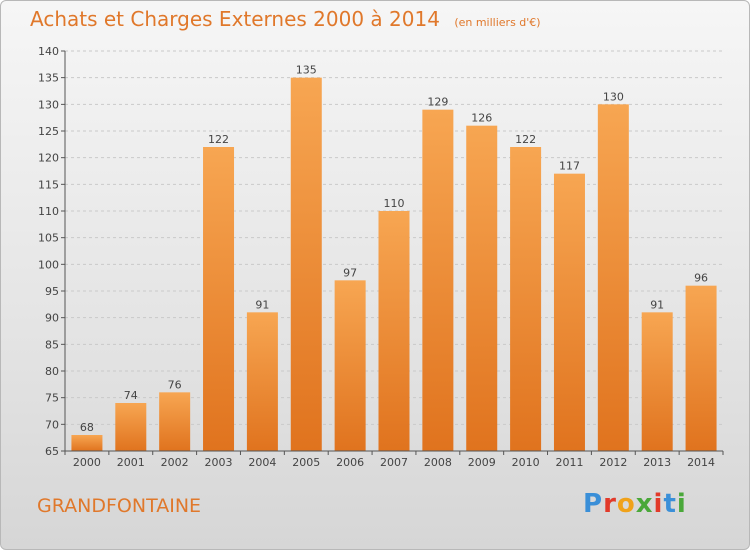 This screenshot has width=750, height=550. What do you see at coordinates (48, 264) in the screenshot?
I see `y-tick-label: 100` at bounding box center [48, 264].